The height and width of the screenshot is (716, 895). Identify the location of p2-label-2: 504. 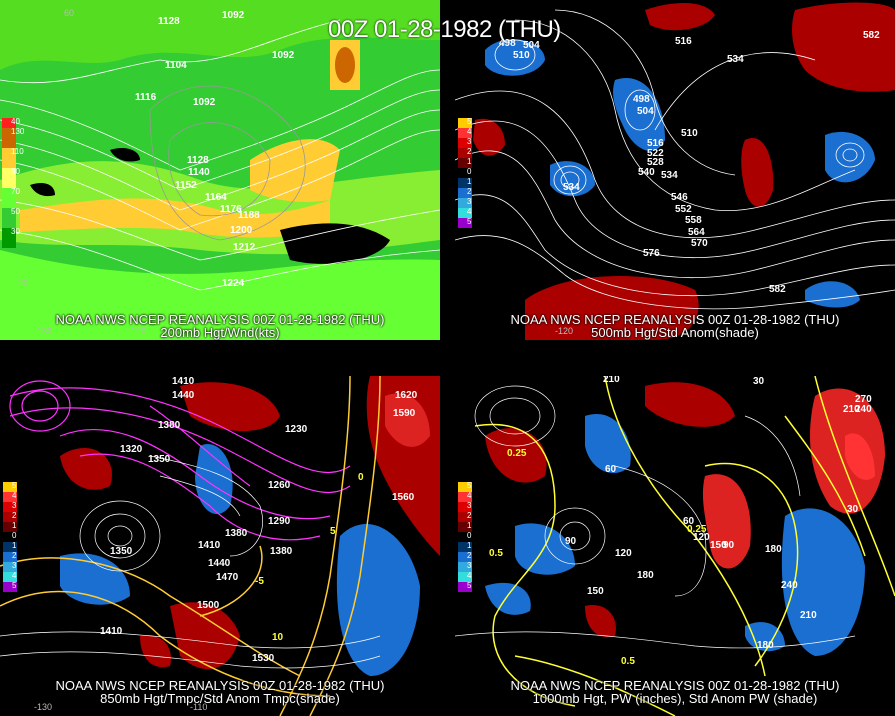
(531, 45).